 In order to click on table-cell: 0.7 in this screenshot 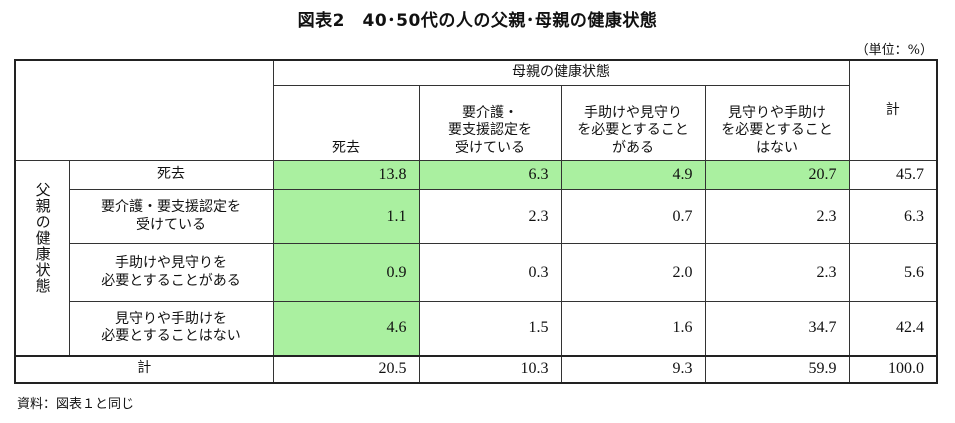, I will do `click(633, 216)`.